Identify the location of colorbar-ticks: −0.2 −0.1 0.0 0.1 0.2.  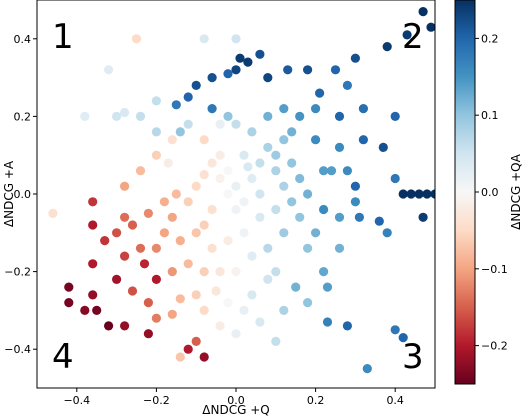
(491, 192).